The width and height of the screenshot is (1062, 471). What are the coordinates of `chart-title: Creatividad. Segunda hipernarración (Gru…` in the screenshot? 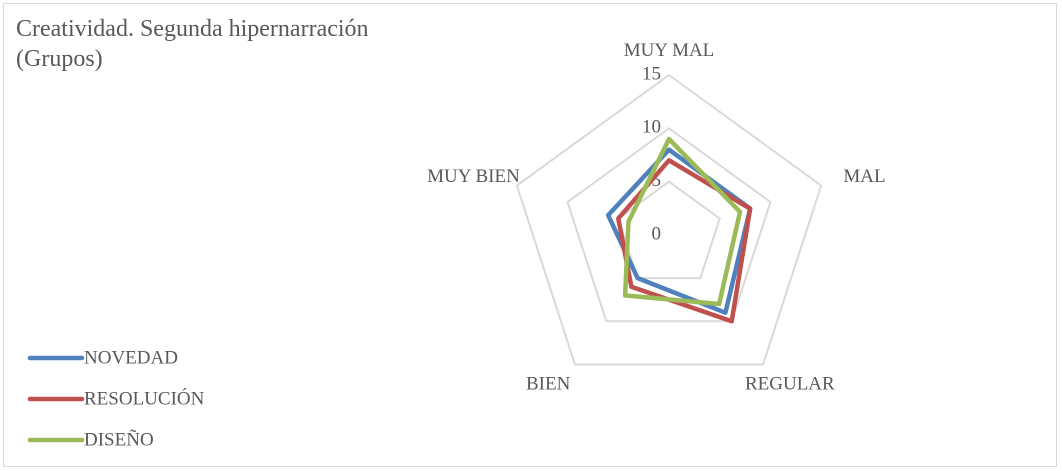 It's located at (192, 44).